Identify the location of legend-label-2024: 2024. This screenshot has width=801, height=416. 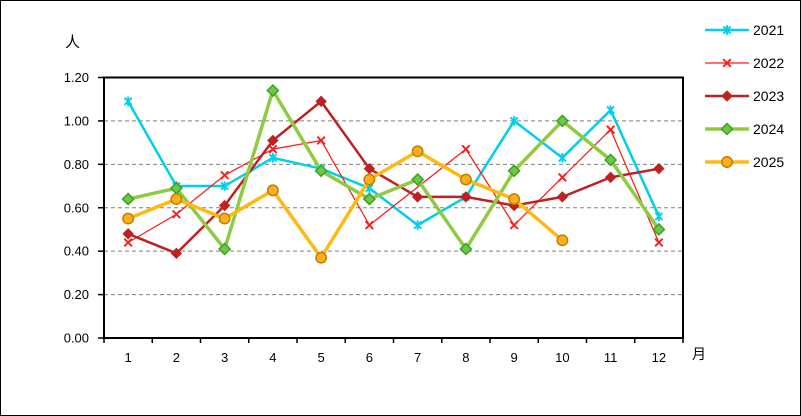
(769, 129).